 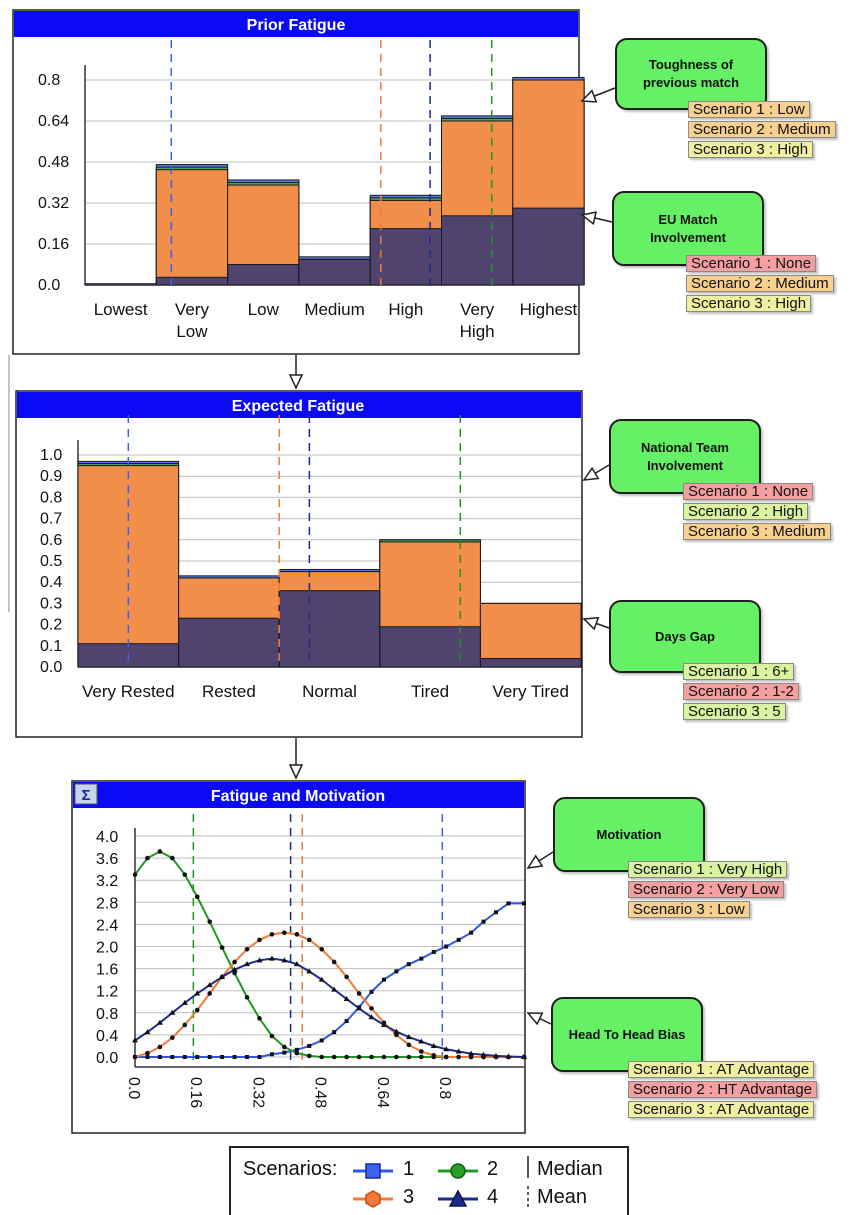 What do you see at coordinates (53, 121) in the screenshot?
I see `pf-ytick-label: 0.64` at bounding box center [53, 121].